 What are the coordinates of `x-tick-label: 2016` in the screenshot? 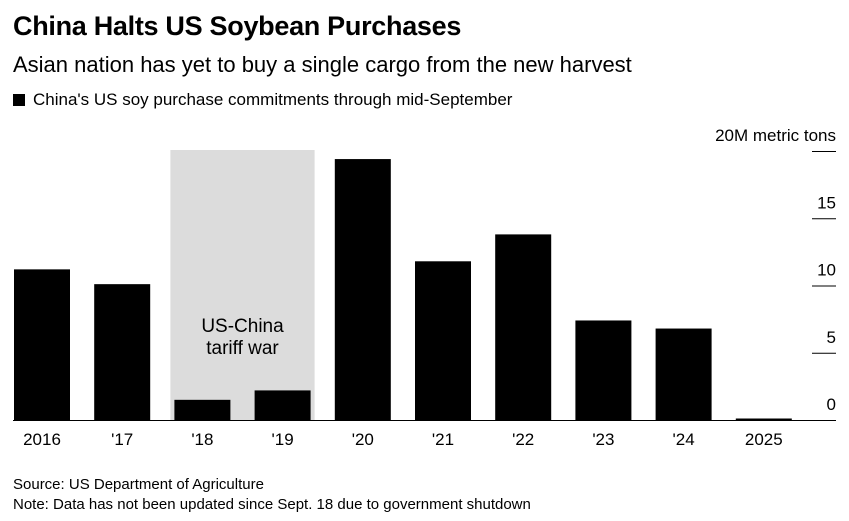 It's located at (42, 439).